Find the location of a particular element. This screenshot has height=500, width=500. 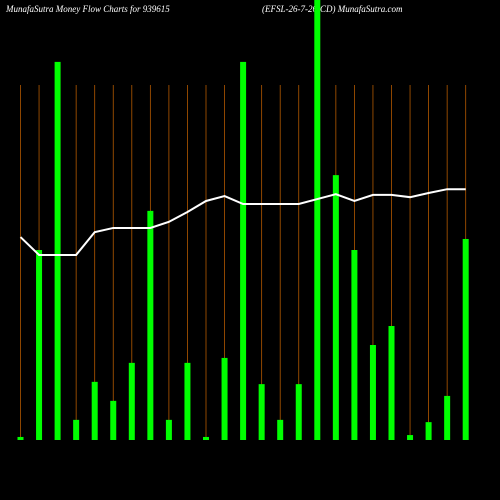

trend-line is located at coordinates (242, 222).